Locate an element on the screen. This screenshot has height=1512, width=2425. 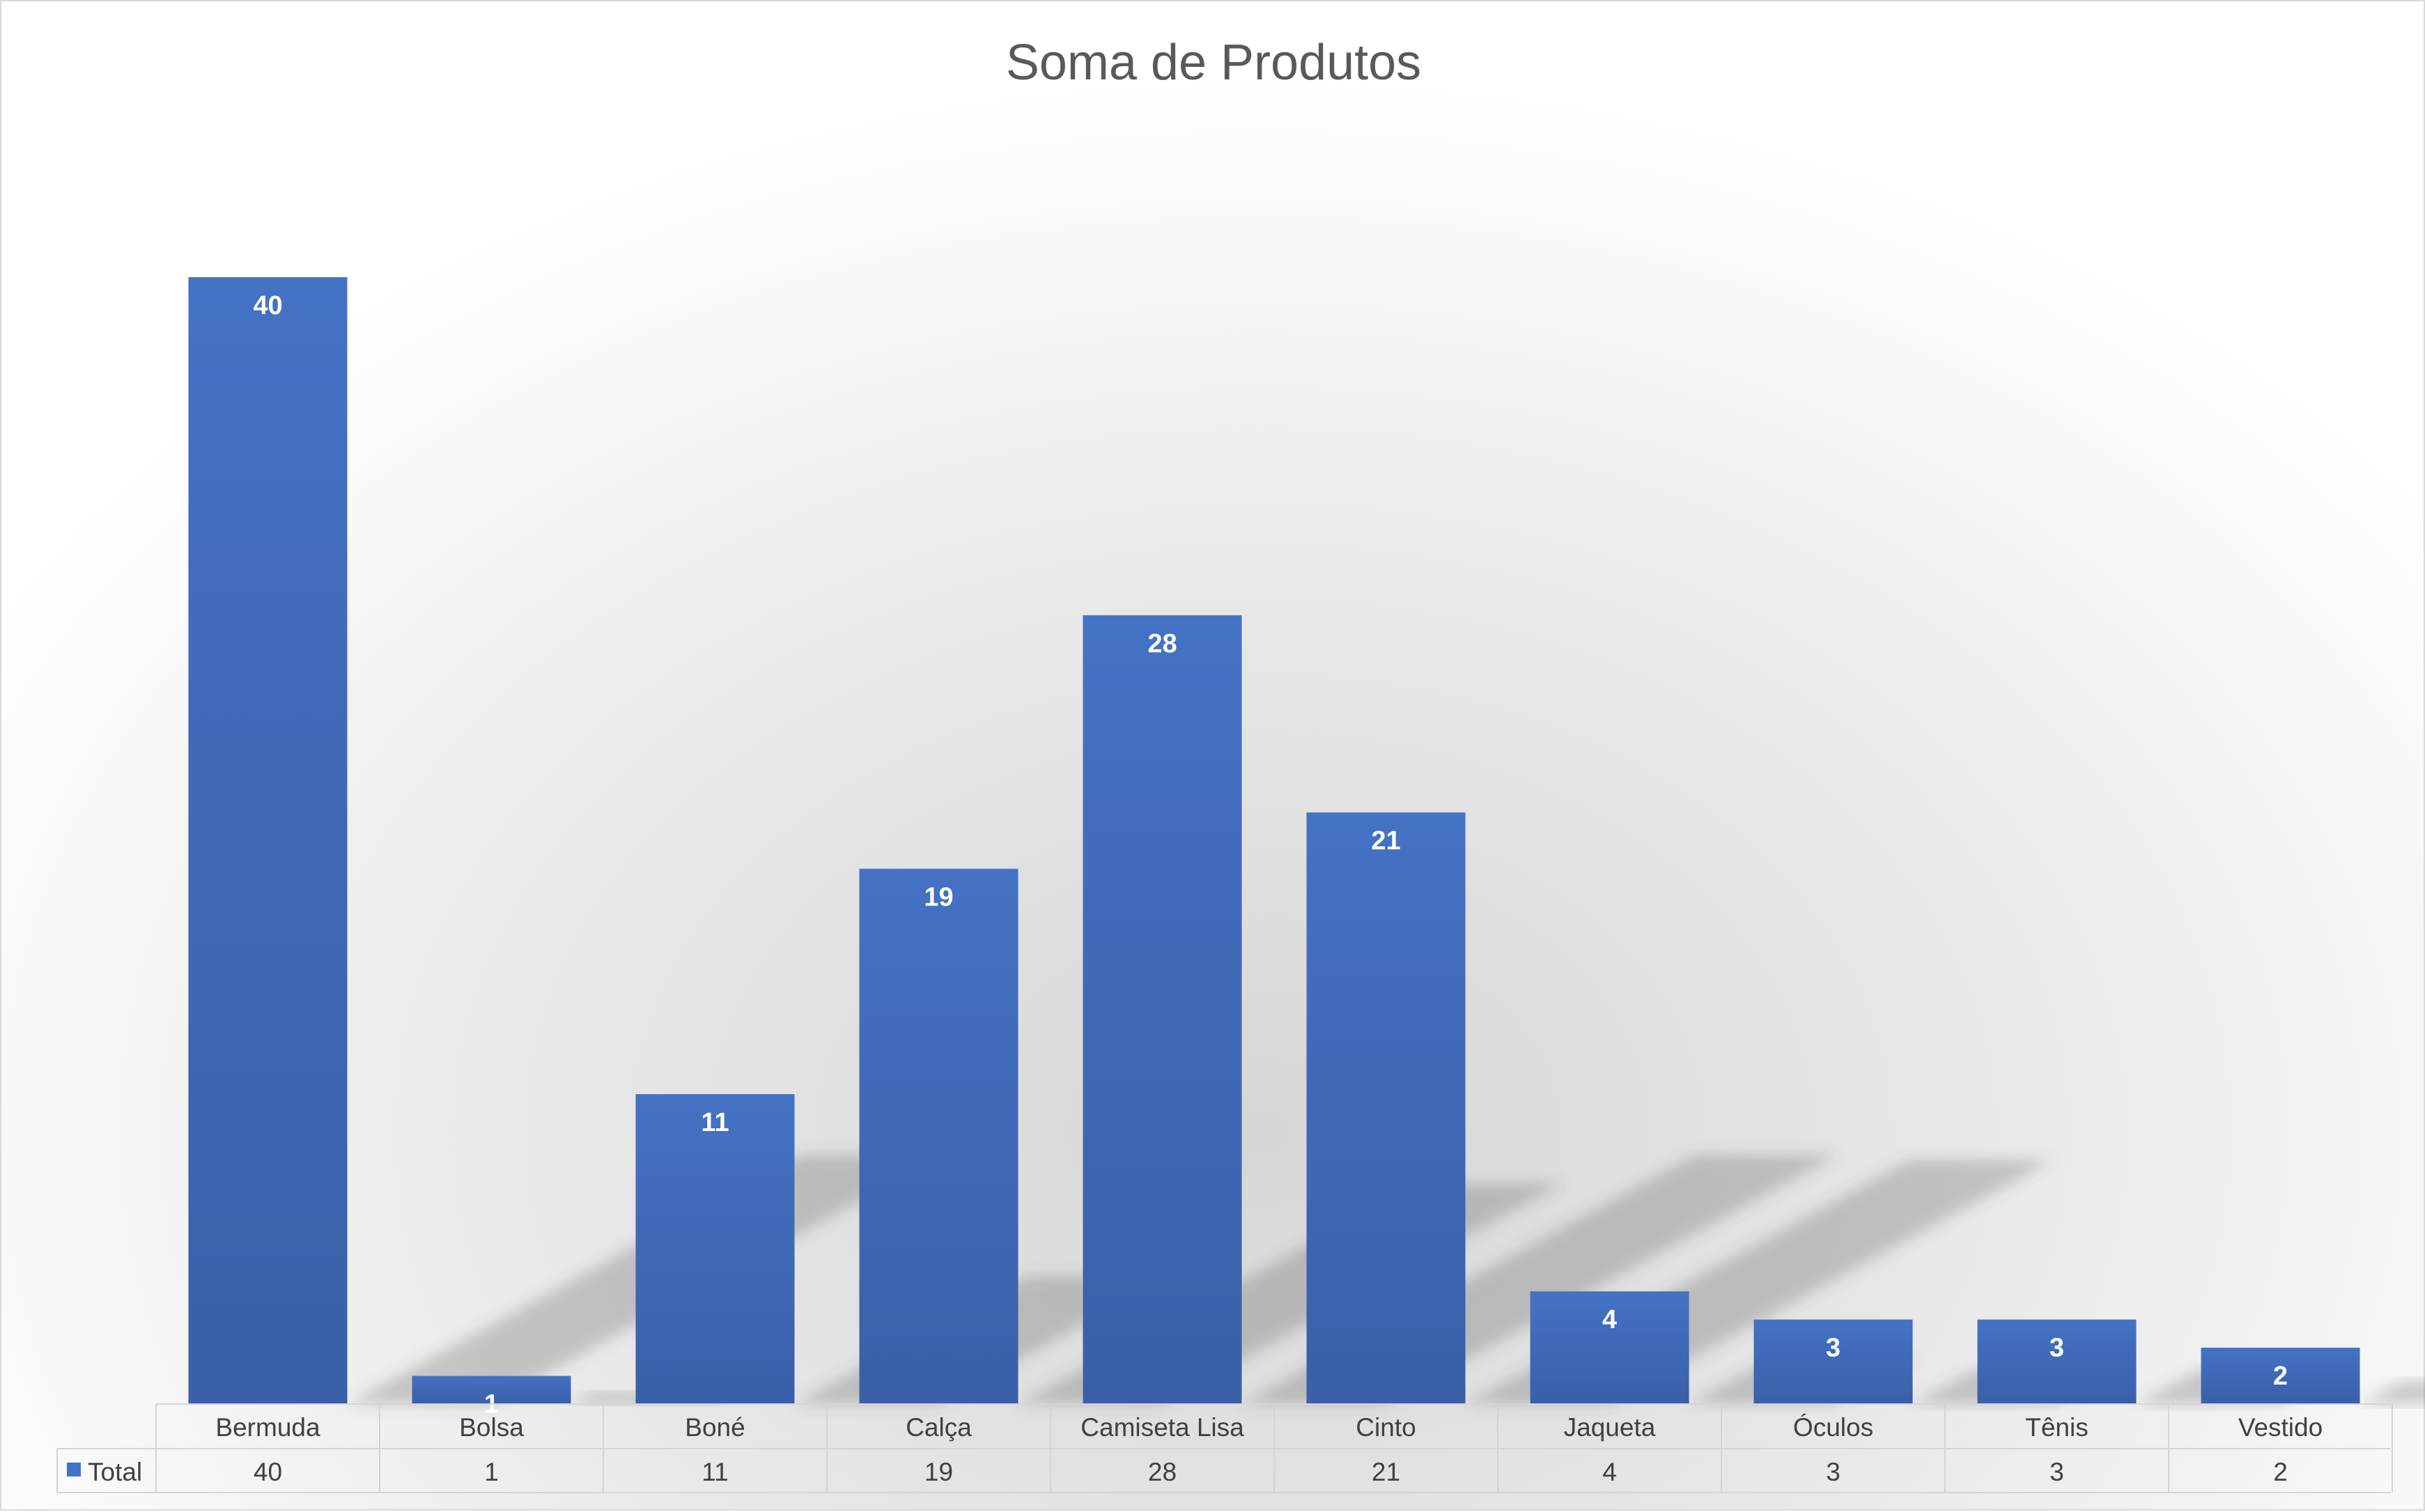
category-label: Calça is located at coordinates (939, 1428).